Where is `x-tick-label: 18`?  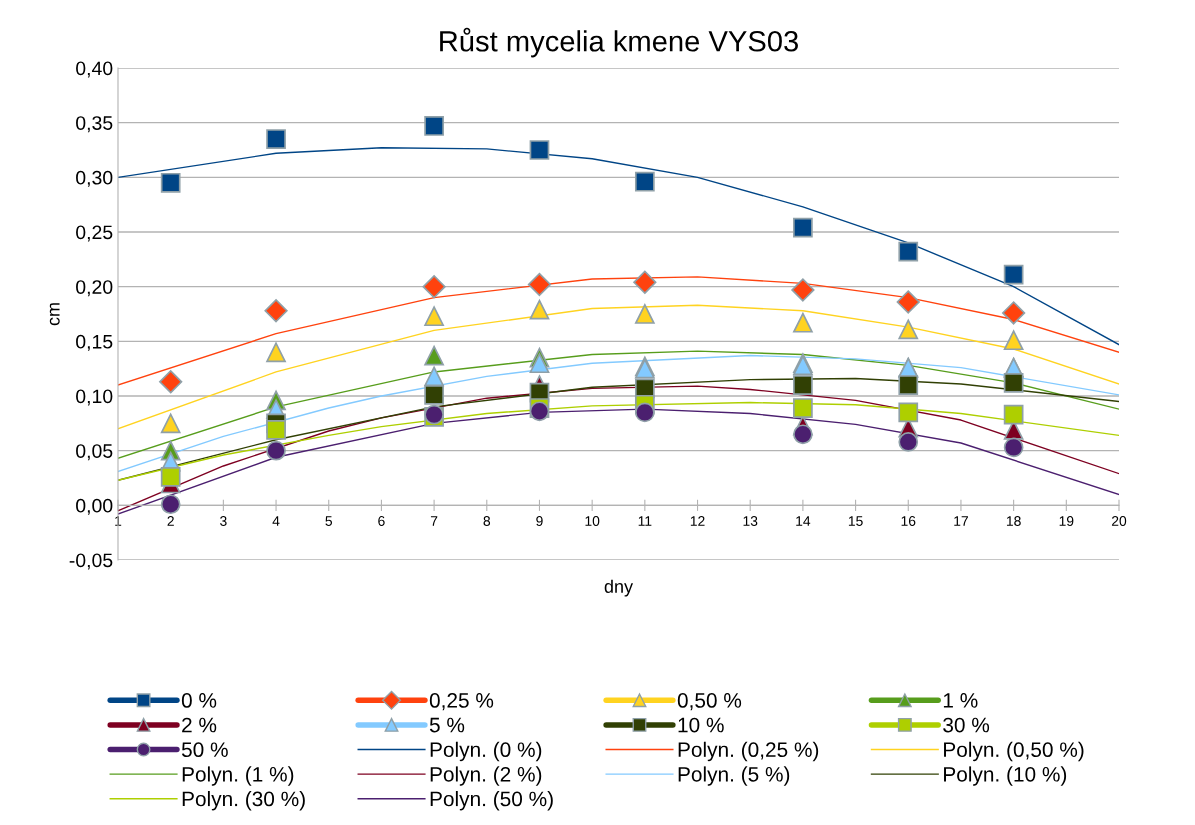
x-tick-label: 18 is located at coordinates (1013, 521).